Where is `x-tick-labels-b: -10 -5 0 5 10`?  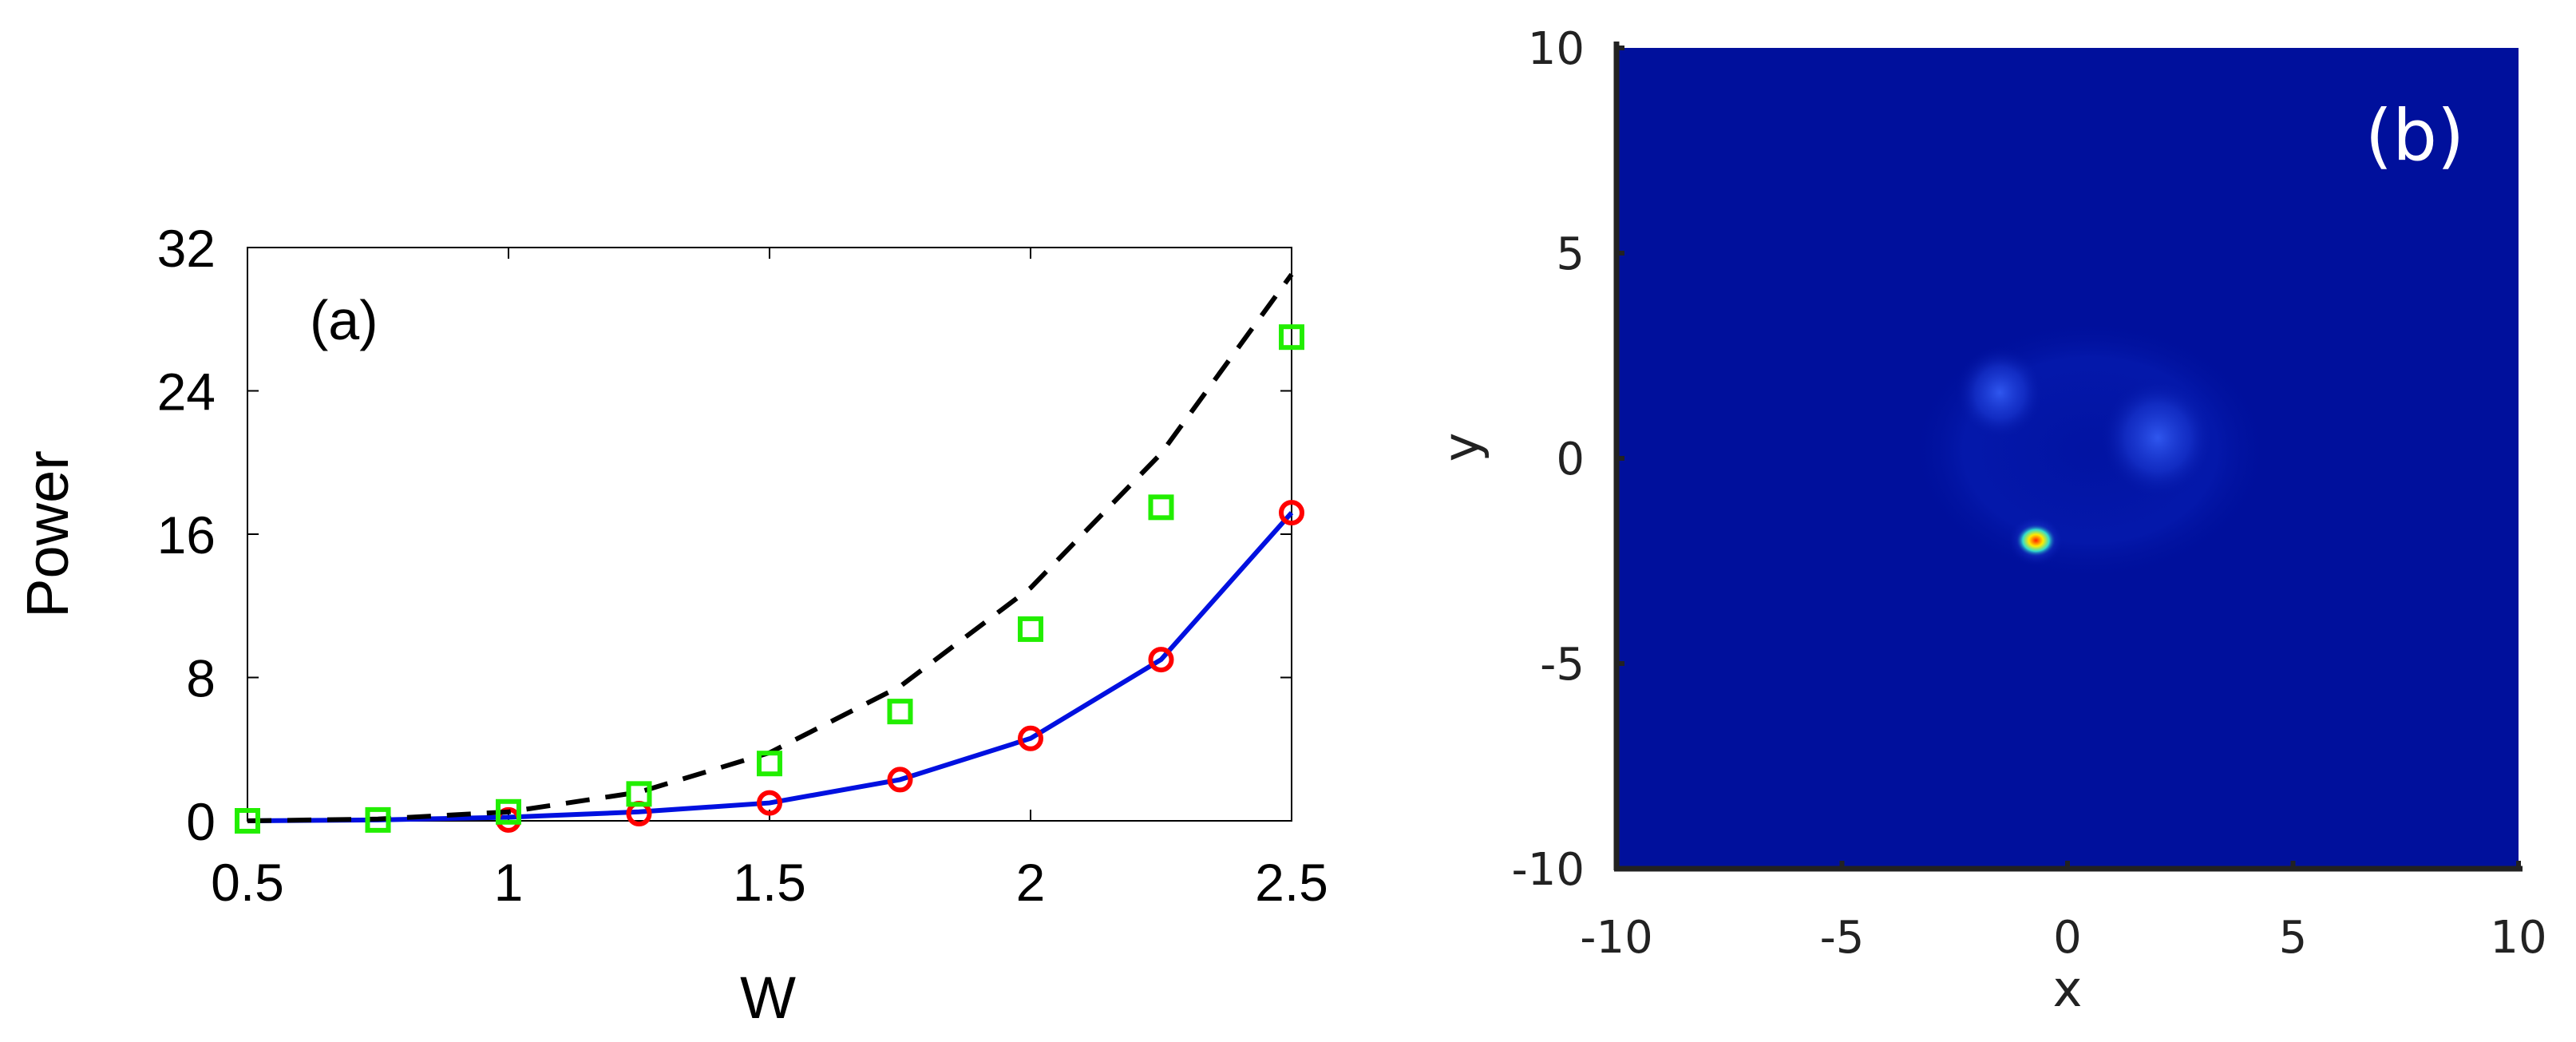 x-tick-labels-b: -10 -5 0 5 10 is located at coordinates (2063, 938).